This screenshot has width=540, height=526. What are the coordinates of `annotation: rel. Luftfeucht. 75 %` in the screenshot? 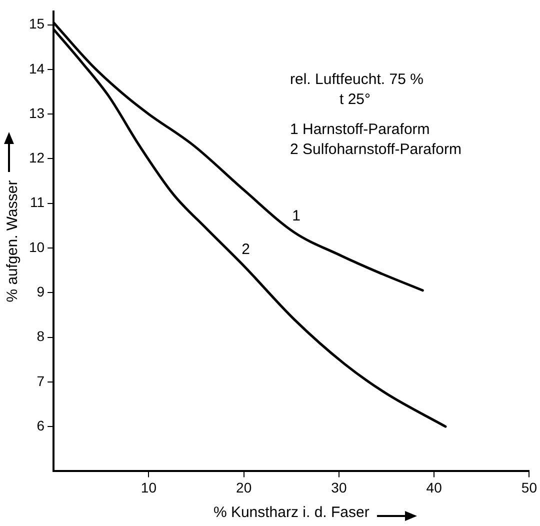 It's located at (357, 79).